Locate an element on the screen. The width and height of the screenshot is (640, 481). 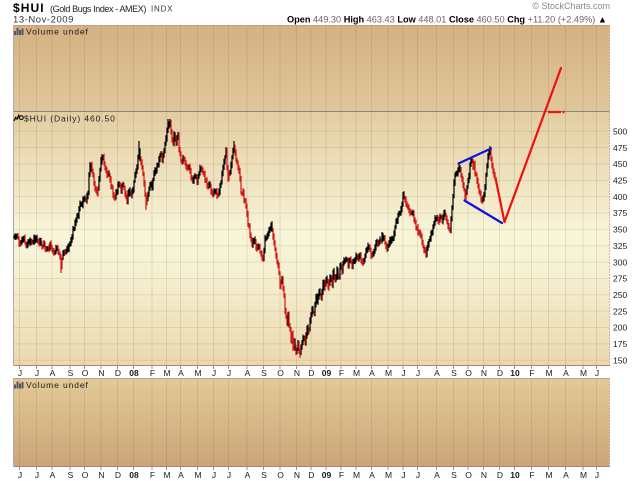
svg-text: 500 is located at coordinates (620, 132).